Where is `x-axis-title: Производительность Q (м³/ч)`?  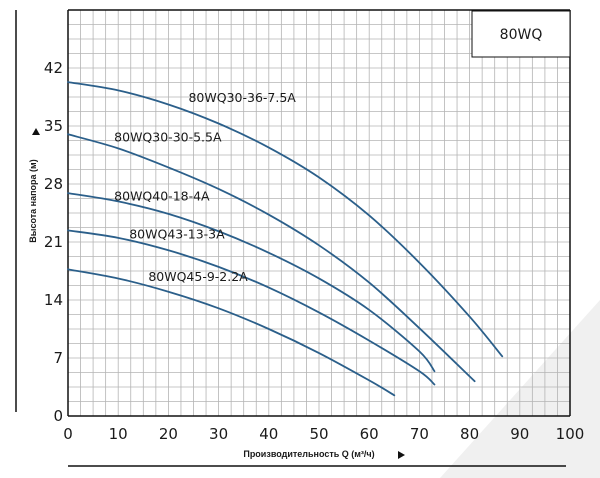 x-axis-title: Производительность Q (м³/ч) is located at coordinates (308, 454).